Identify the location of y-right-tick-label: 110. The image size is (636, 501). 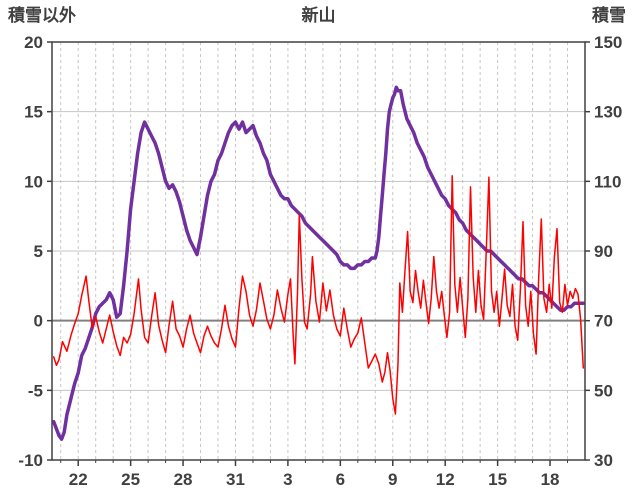
(607, 181).